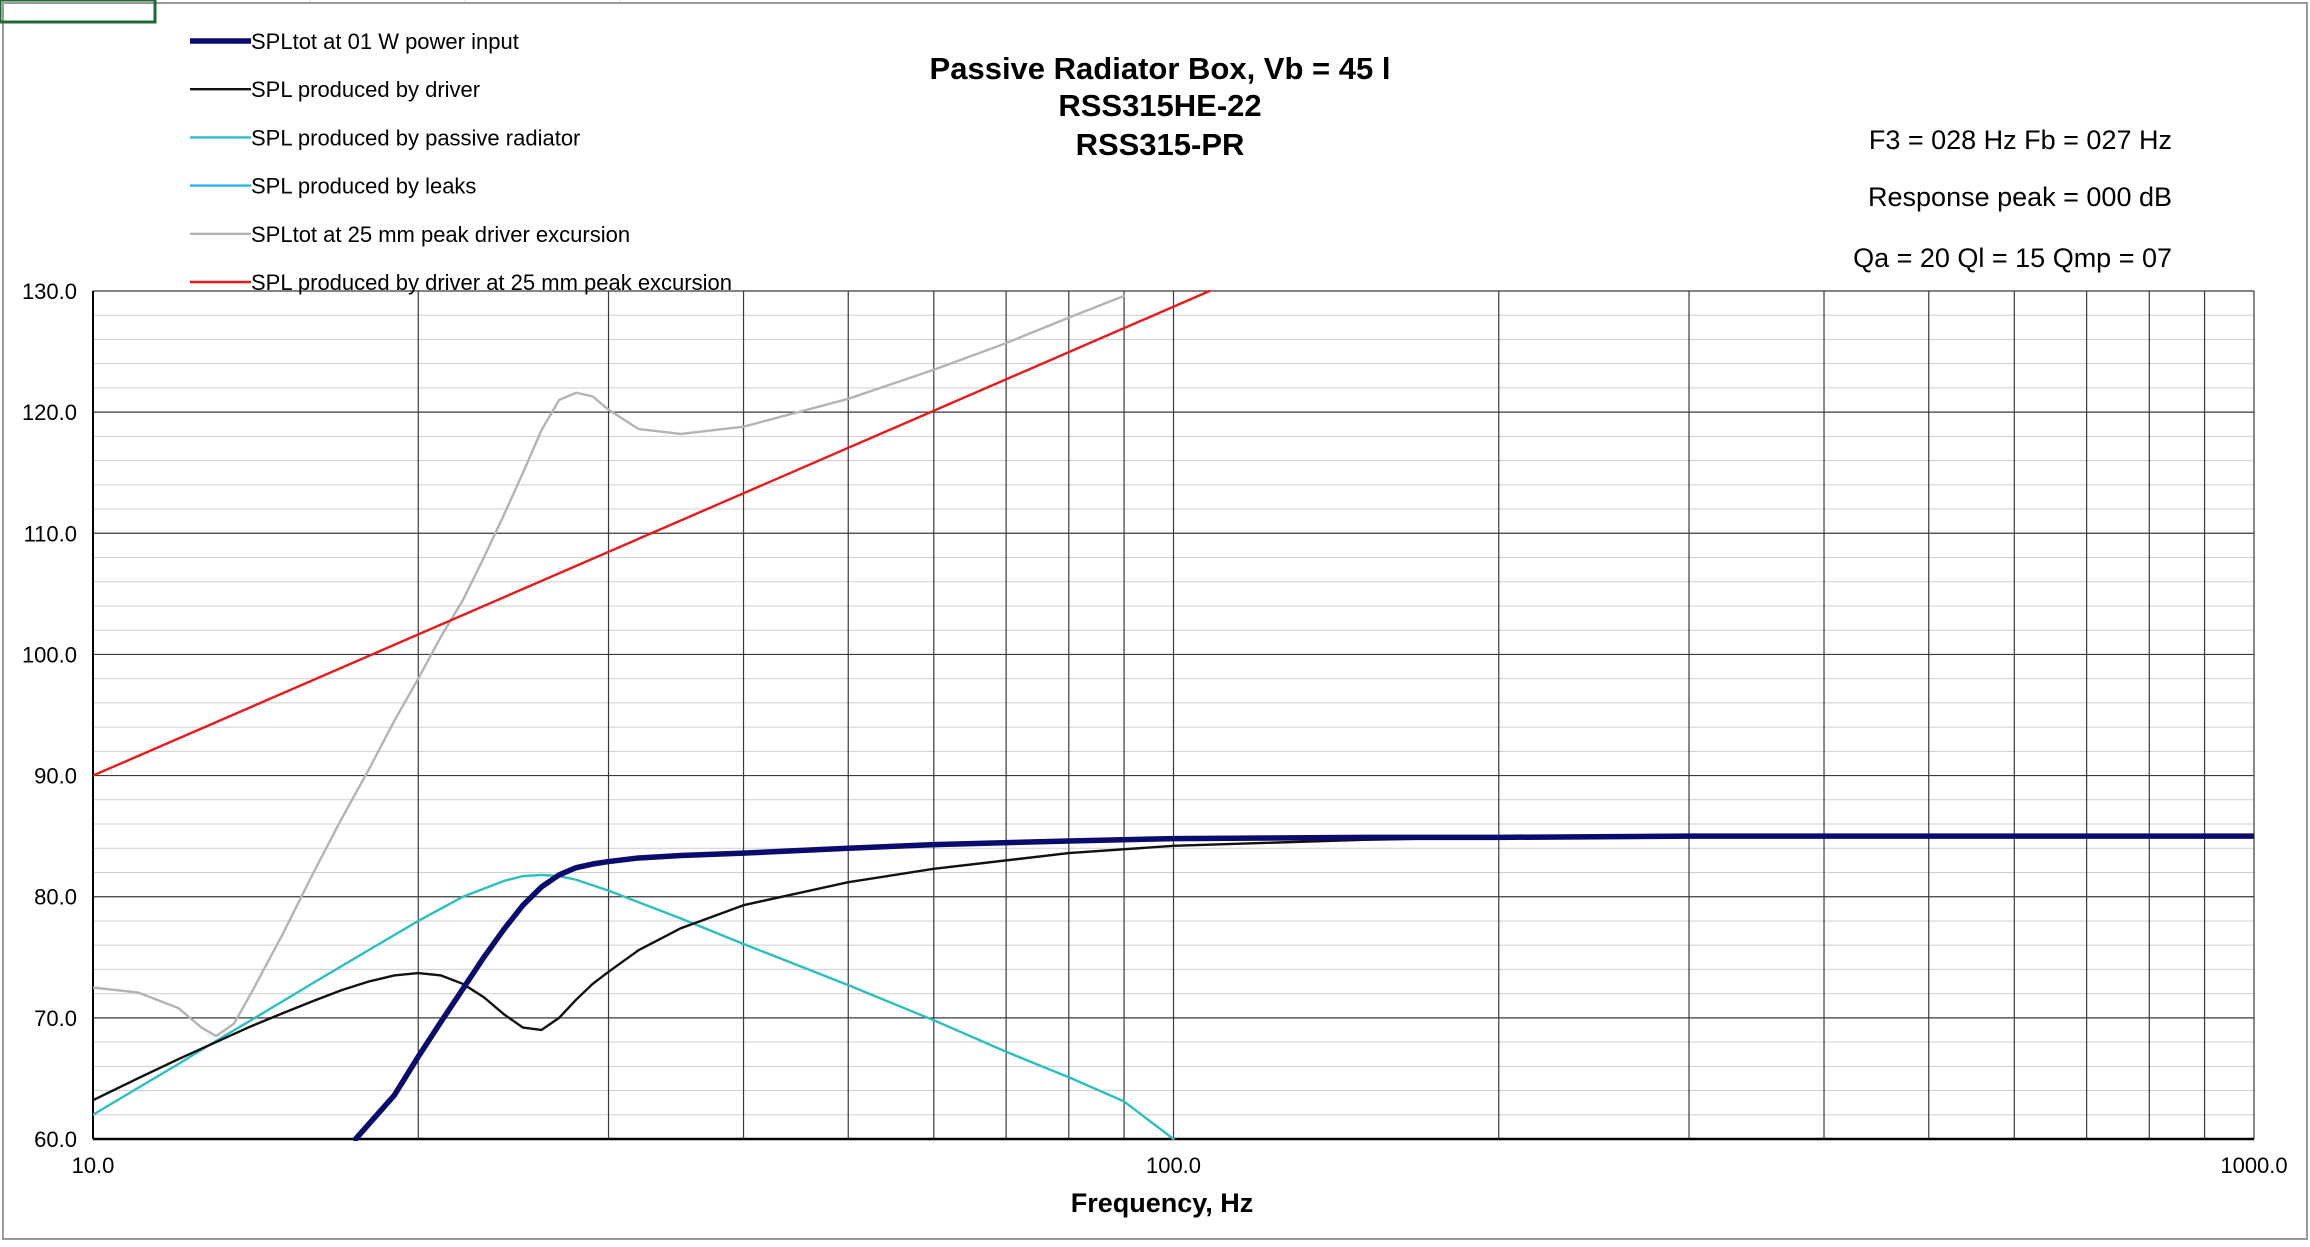 The height and width of the screenshot is (1247, 2310). I want to click on chart-subtitle-1: RSS315HE-22, so click(1159, 105).